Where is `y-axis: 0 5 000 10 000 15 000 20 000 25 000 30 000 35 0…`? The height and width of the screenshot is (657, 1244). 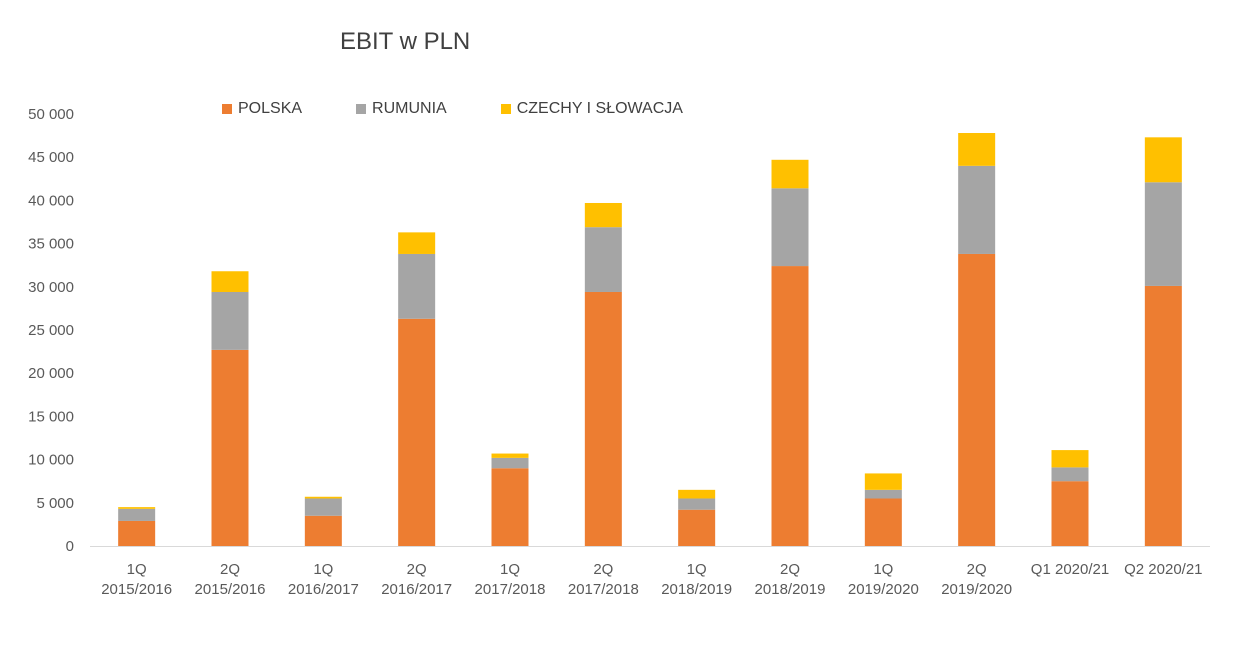 y-axis: 0 5 000 10 000 15 000 20 000 25 000 30 000 35 0… is located at coordinates (51, 330).